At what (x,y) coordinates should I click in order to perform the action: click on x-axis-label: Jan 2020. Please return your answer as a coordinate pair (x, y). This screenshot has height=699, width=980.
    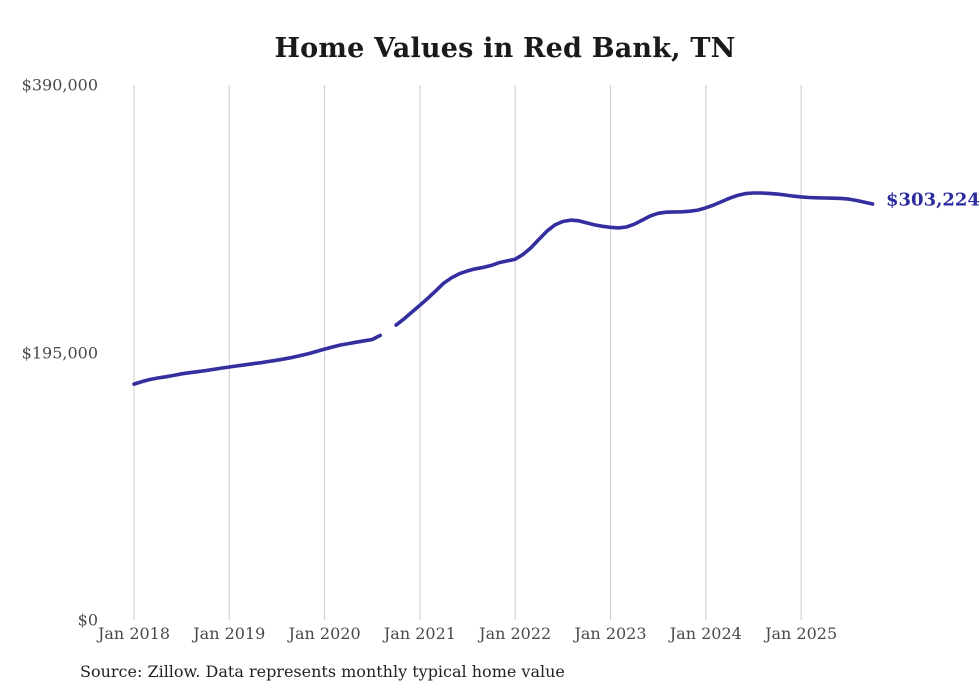
    Looking at the image, I should click on (324, 633).